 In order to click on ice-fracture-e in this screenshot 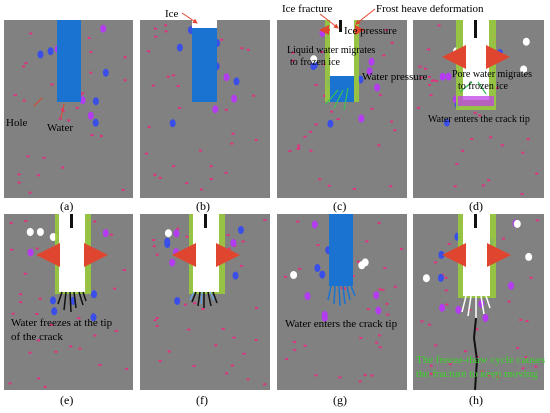, I will do `click(71, 221)`.